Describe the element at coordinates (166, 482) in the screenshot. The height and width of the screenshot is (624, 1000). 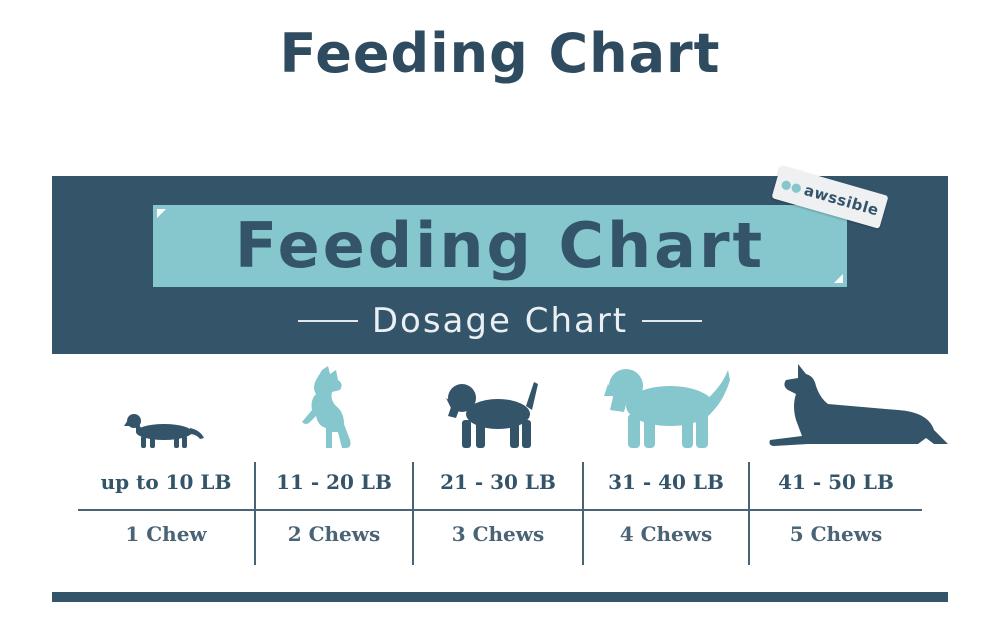
I see `weight-label: up to 10 LB` at that location.